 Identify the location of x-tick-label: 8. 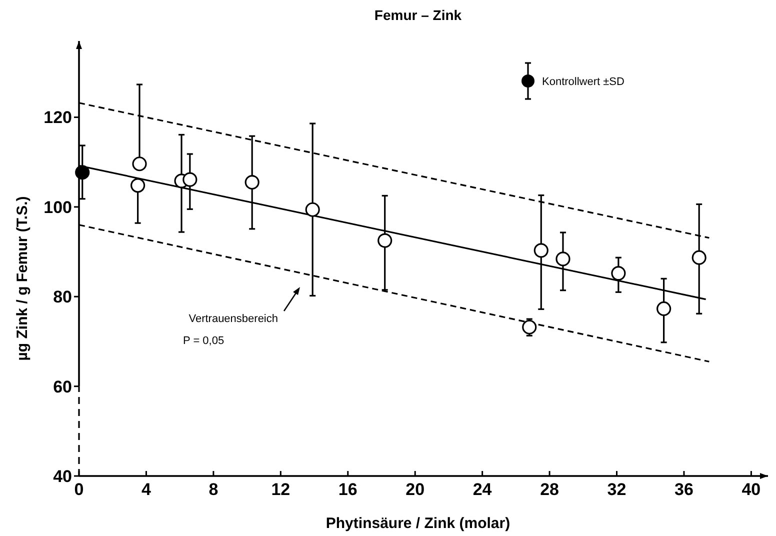
(213, 489).